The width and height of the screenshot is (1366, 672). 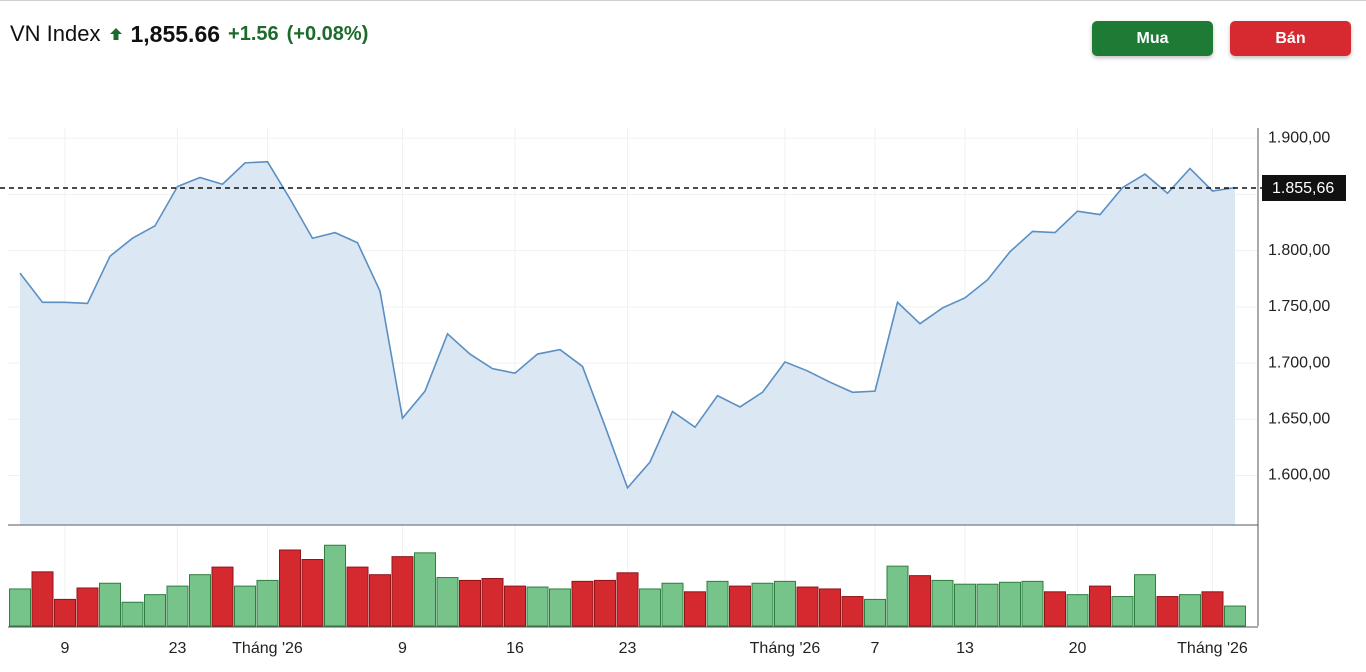 I want to click on quote-header: VN Index 1,855.66 +1.56 (+0.08%), so click(x=189, y=34).